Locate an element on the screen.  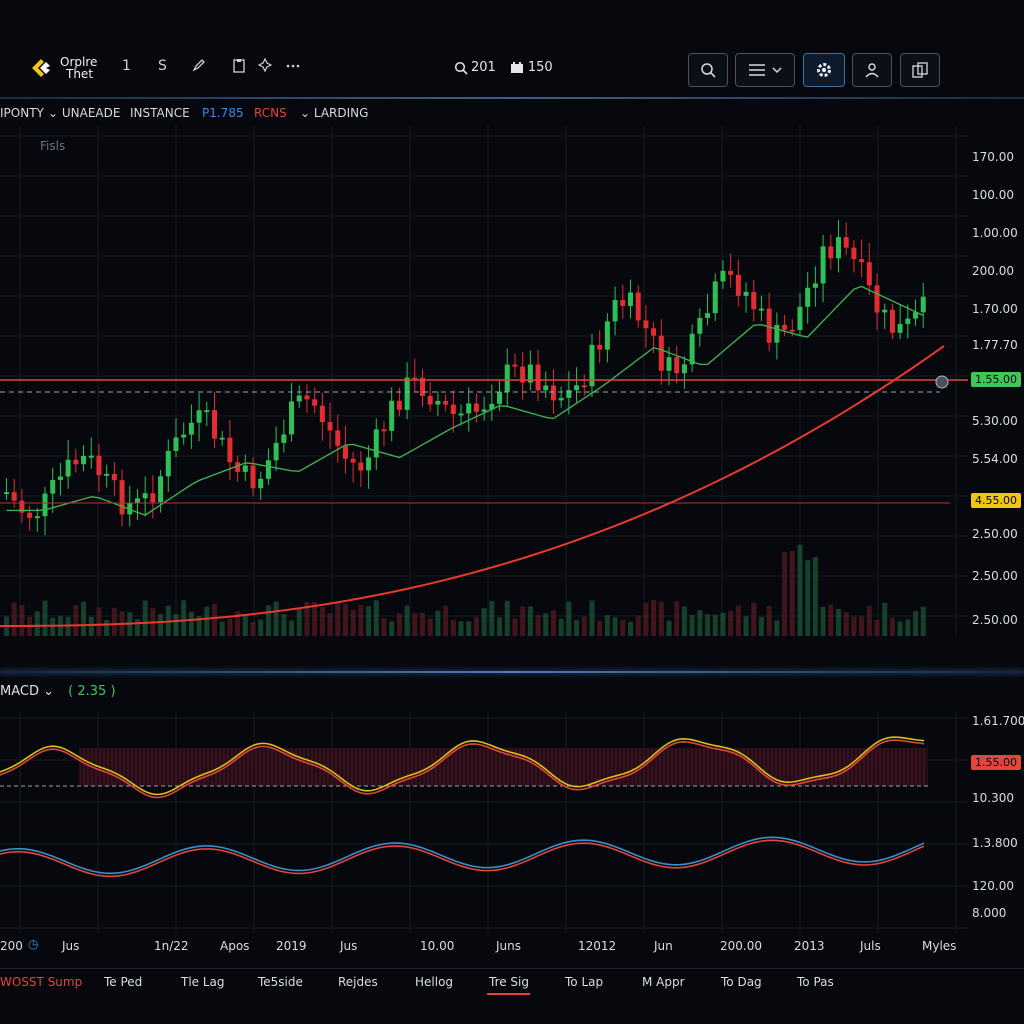
tab-4: Rejdes is located at coordinates (358, 982).